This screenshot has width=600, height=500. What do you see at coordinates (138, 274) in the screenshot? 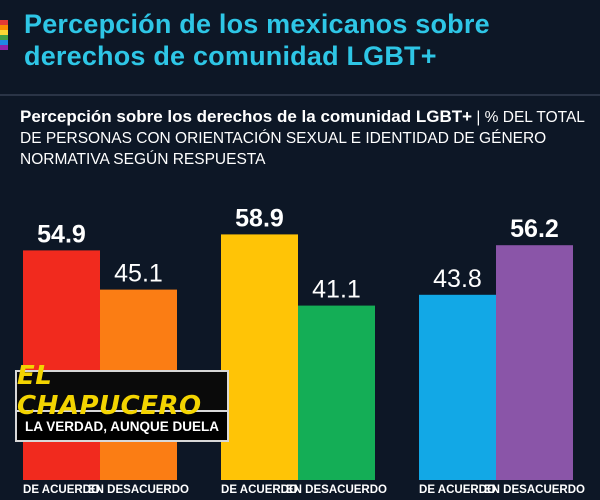
I see `data-label: 45.1` at bounding box center [138, 274].